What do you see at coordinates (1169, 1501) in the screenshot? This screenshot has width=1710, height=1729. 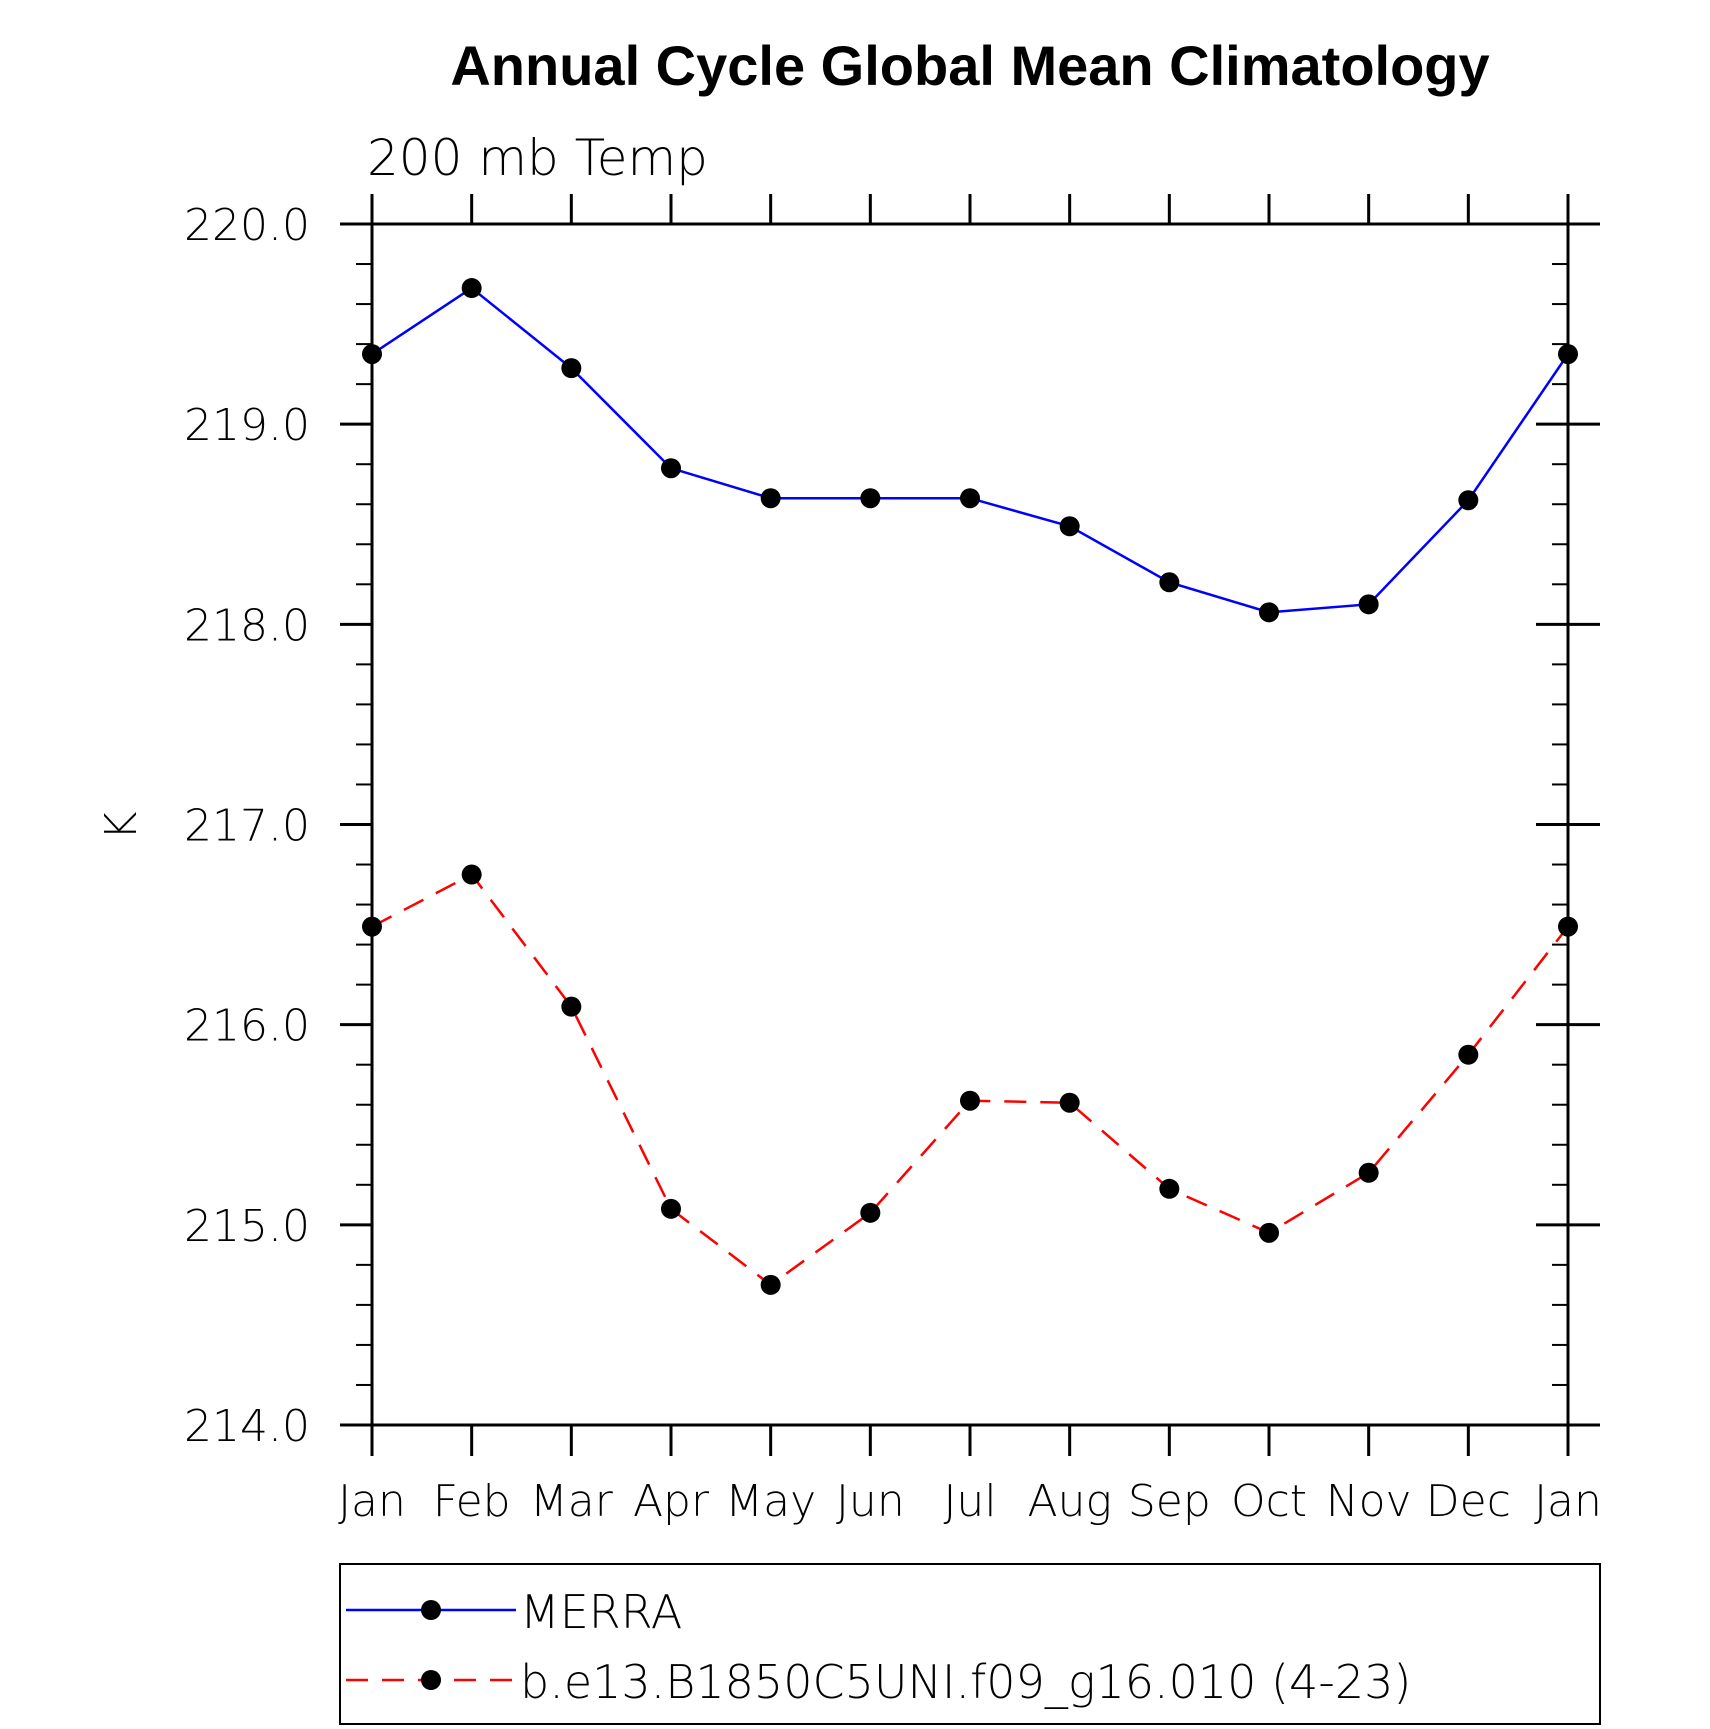 I see `x-tick-label: Sep` at bounding box center [1169, 1501].